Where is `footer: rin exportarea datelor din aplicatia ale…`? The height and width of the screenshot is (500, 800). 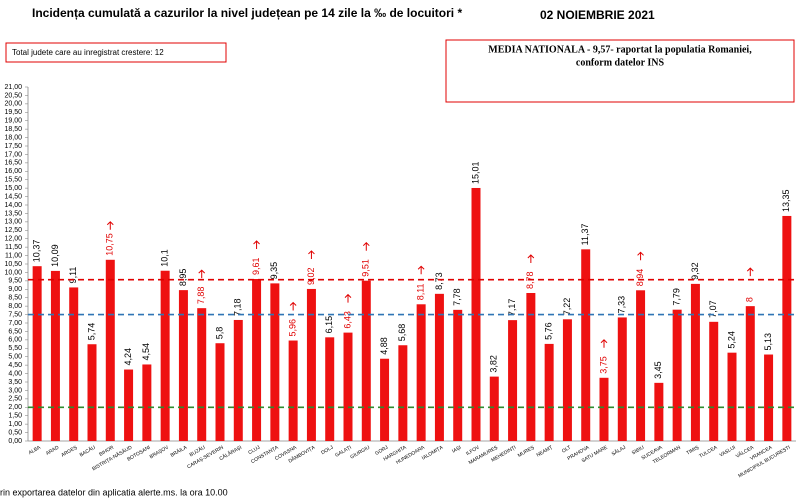
footer: rin exportarea datelor din aplicatia ale… is located at coordinates (114, 492).